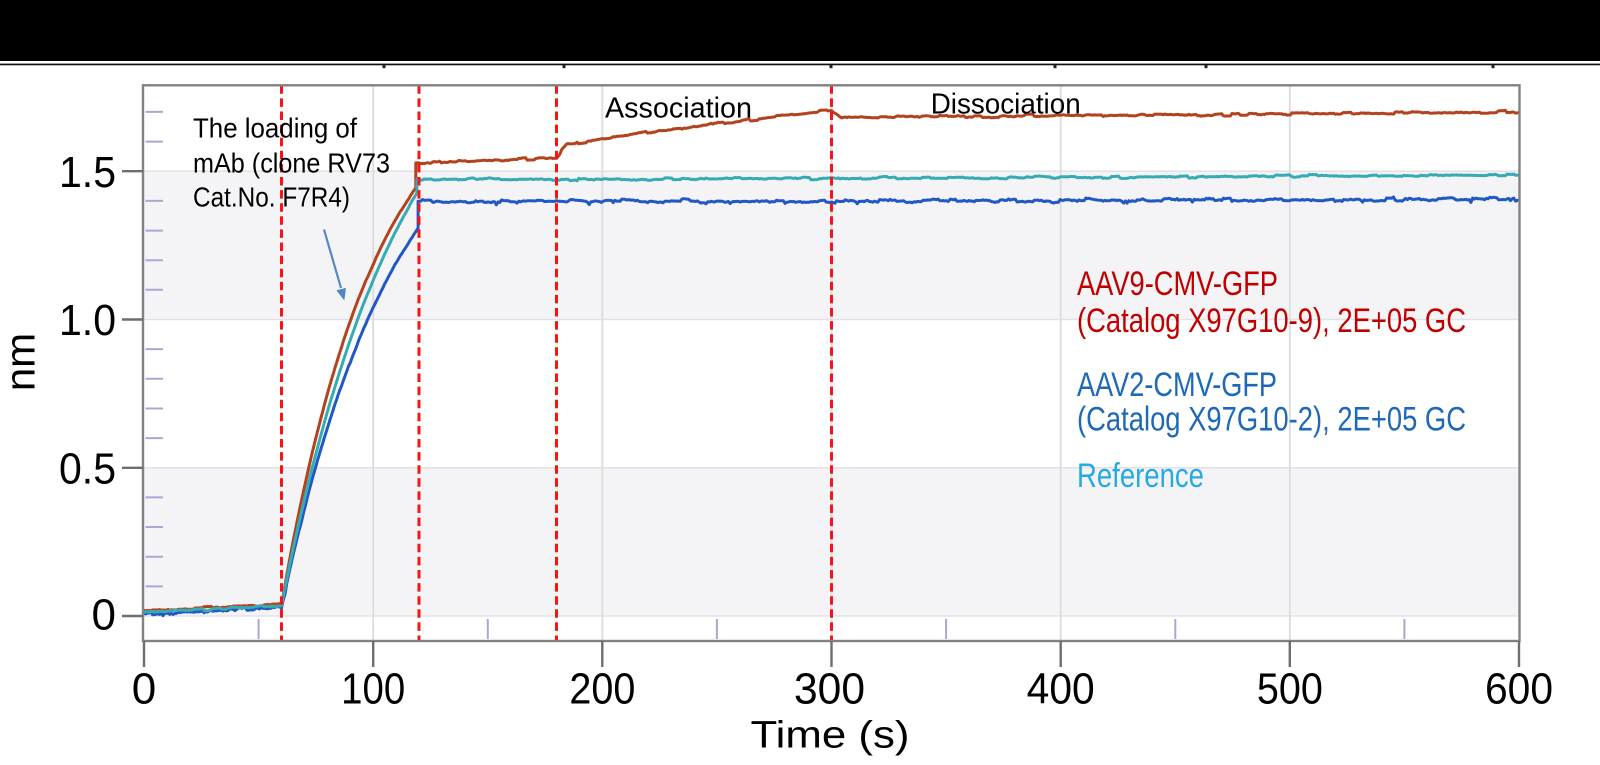 The image size is (1600, 765). I want to click on svg-text: AAV2-CMV-GFP, so click(1177, 385).